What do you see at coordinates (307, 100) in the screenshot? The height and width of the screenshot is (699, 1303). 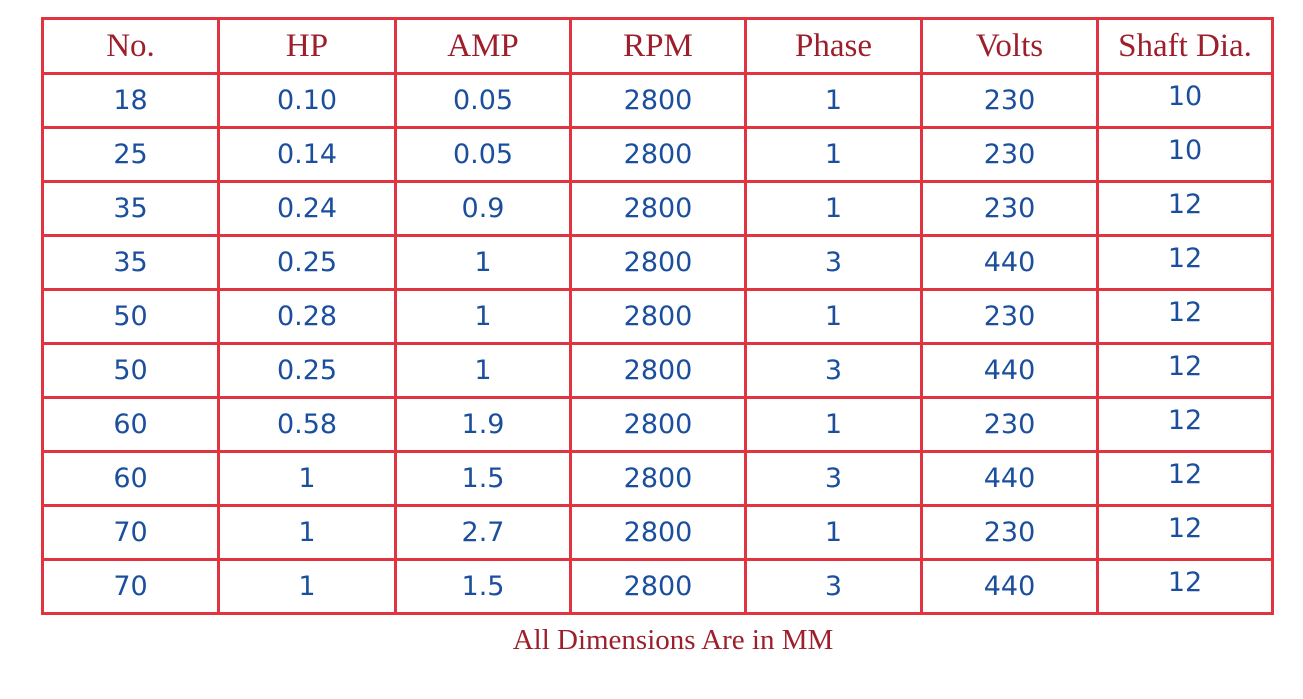 I see `table-cell: 0.10` at bounding box center [307, 100].